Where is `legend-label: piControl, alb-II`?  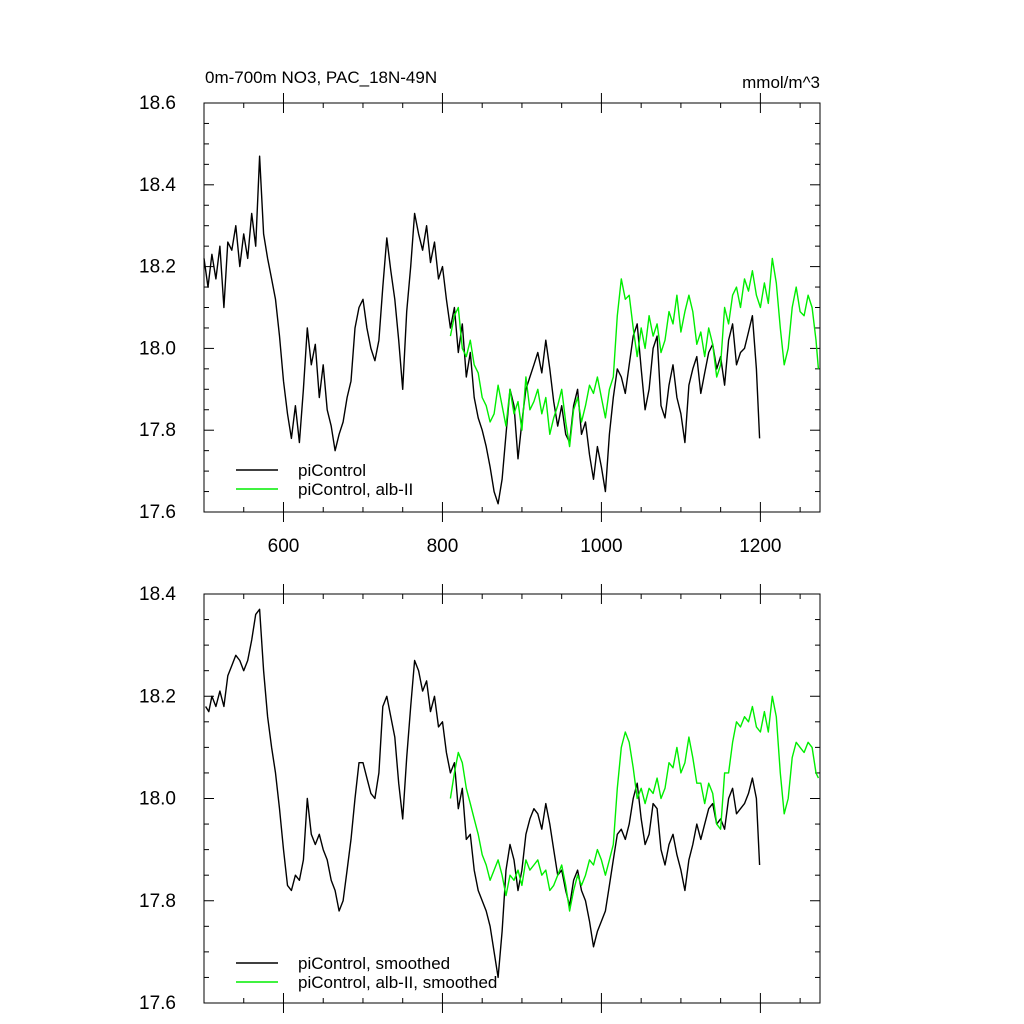
legend-label: piControl, alb-II is located at coordinates (355, 489).